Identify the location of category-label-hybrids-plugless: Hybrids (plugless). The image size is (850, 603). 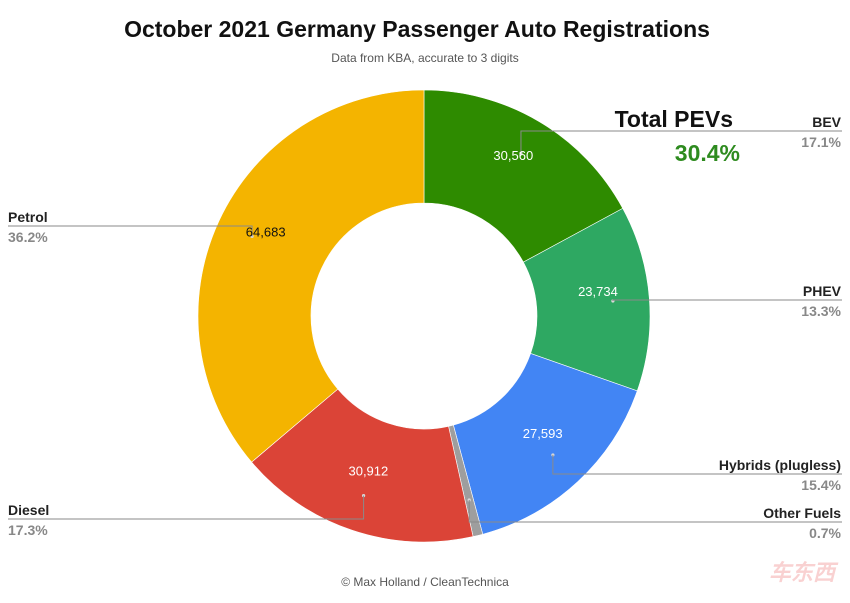
(780, 465).